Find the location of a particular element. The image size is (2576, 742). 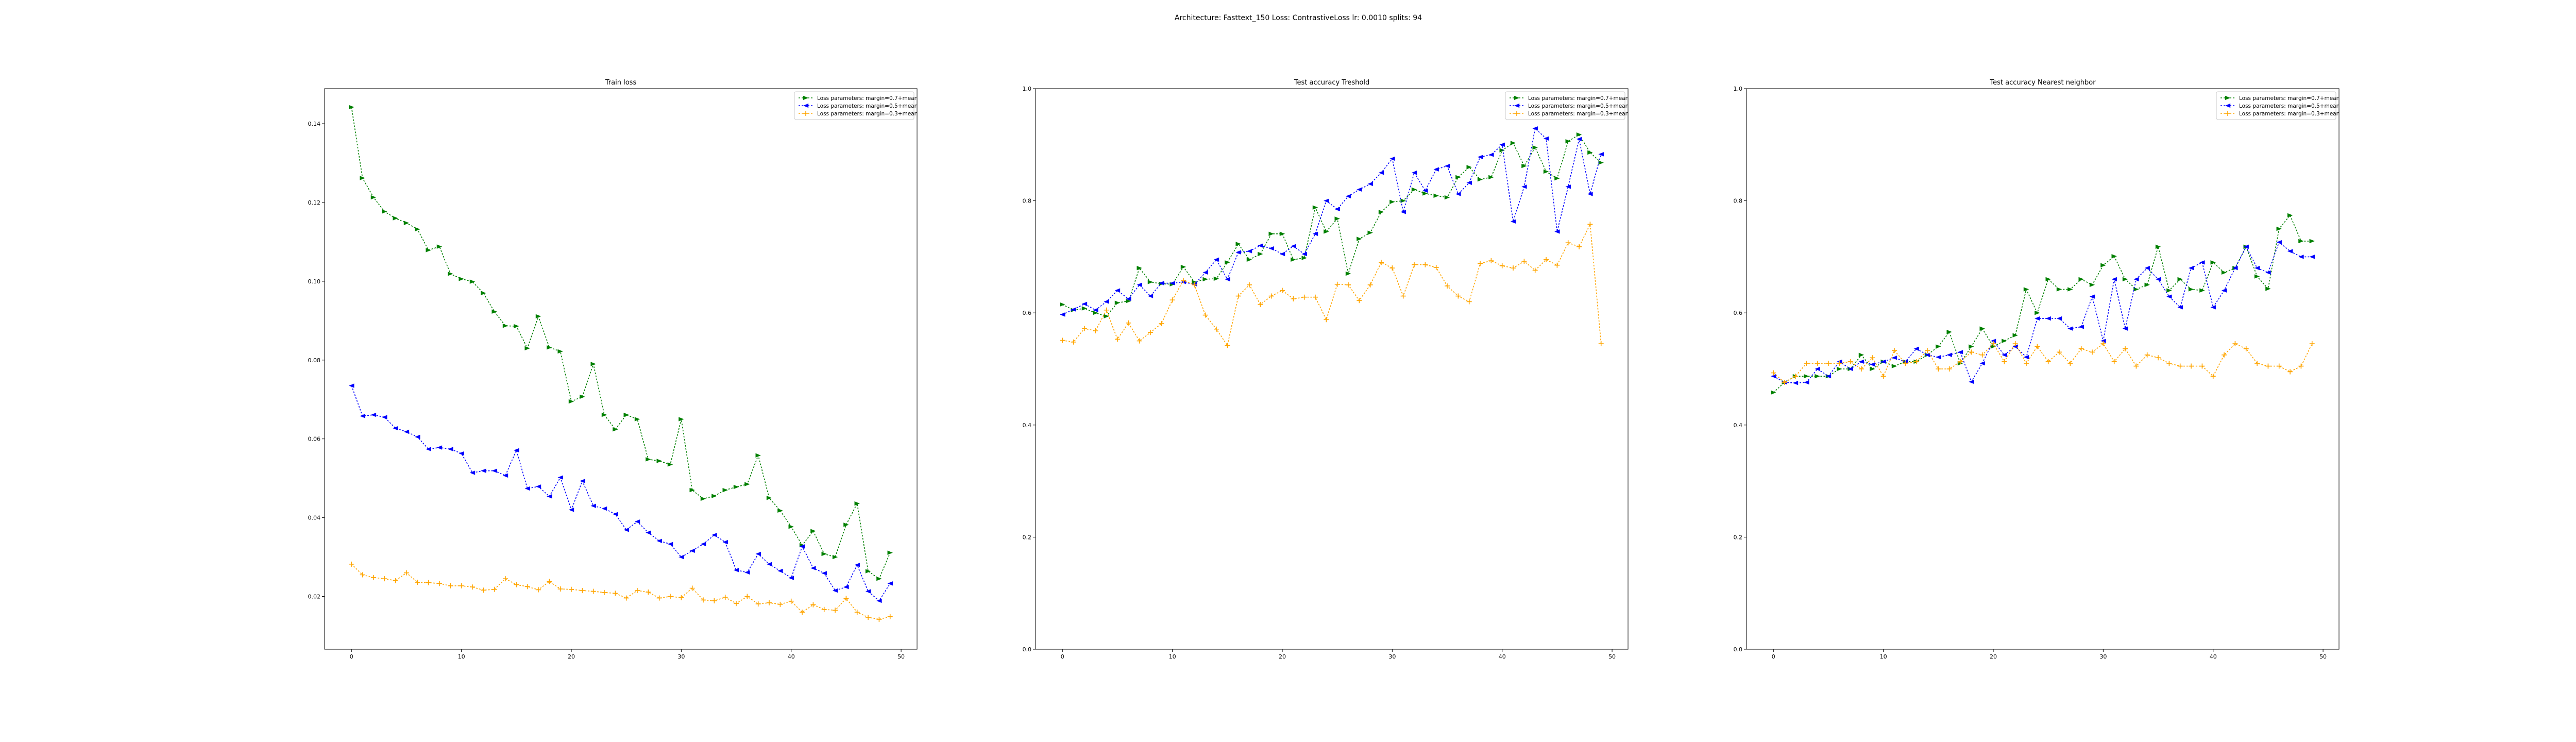

legend-marker is located at coordinates (806, 97).